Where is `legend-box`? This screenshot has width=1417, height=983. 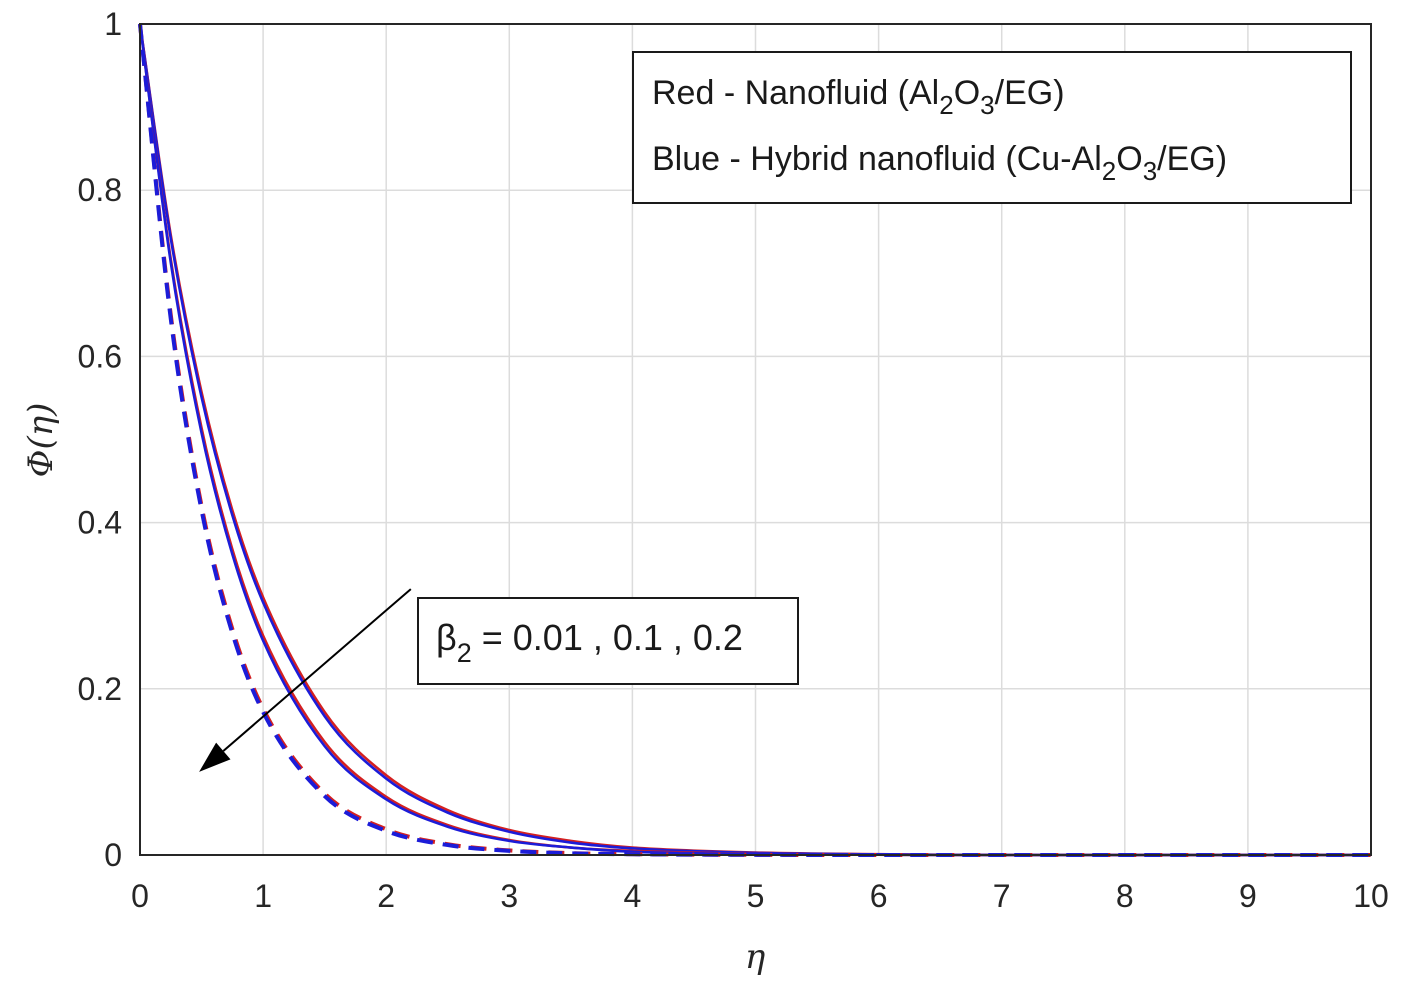
legend-box is located at coordinates (992, 127).